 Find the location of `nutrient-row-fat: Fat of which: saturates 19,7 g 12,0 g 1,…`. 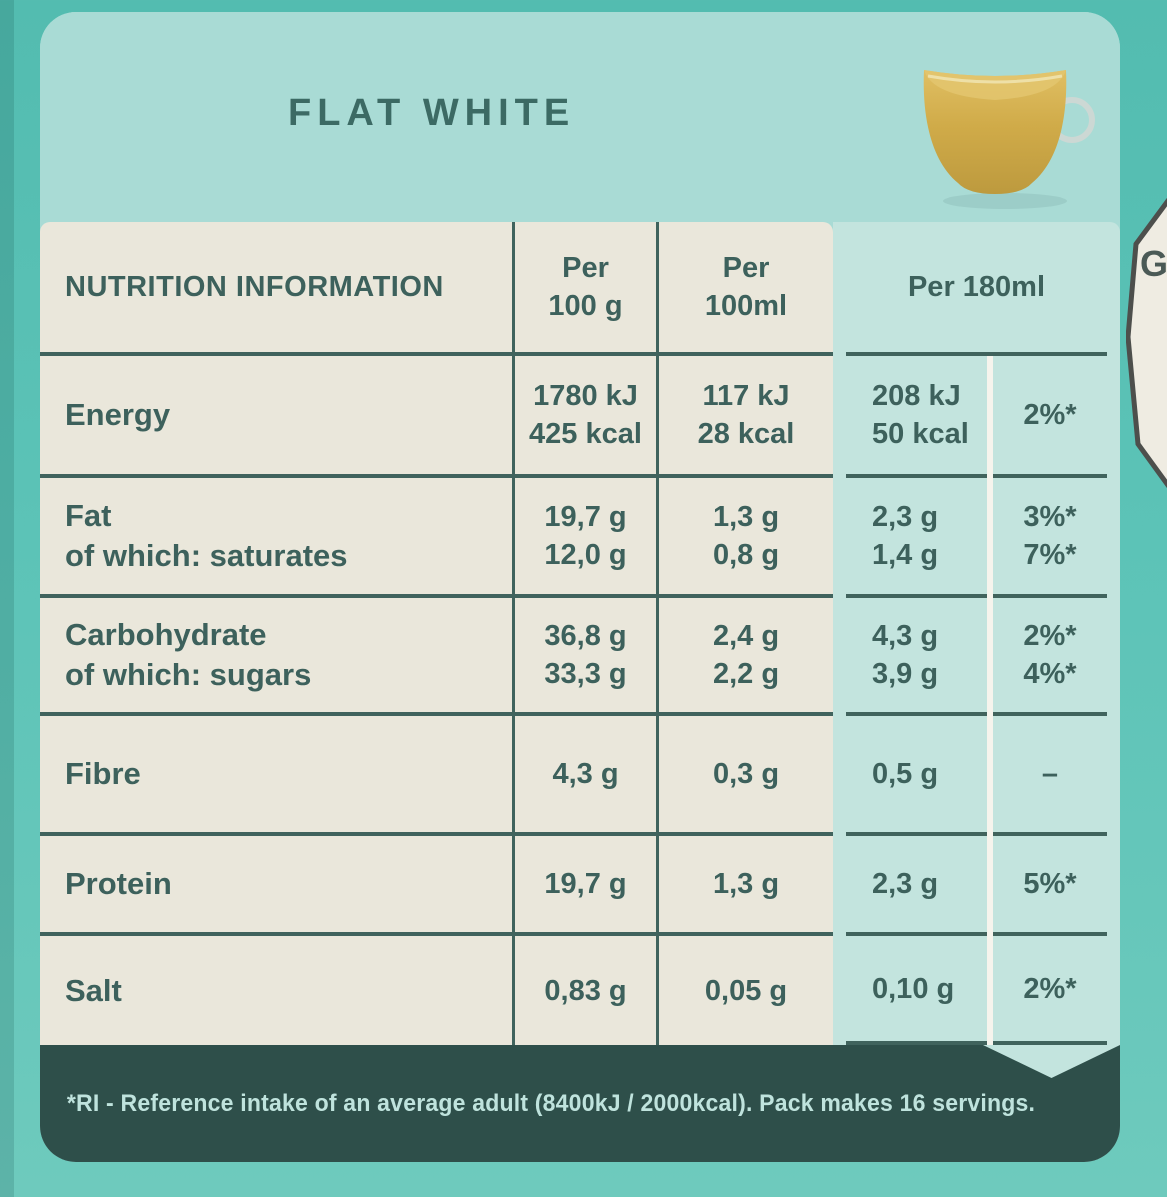

nutrient-row-fat: Fat of which: saturates 19,7 g 12,0 g 1,… is located at coordinates (436, 538).